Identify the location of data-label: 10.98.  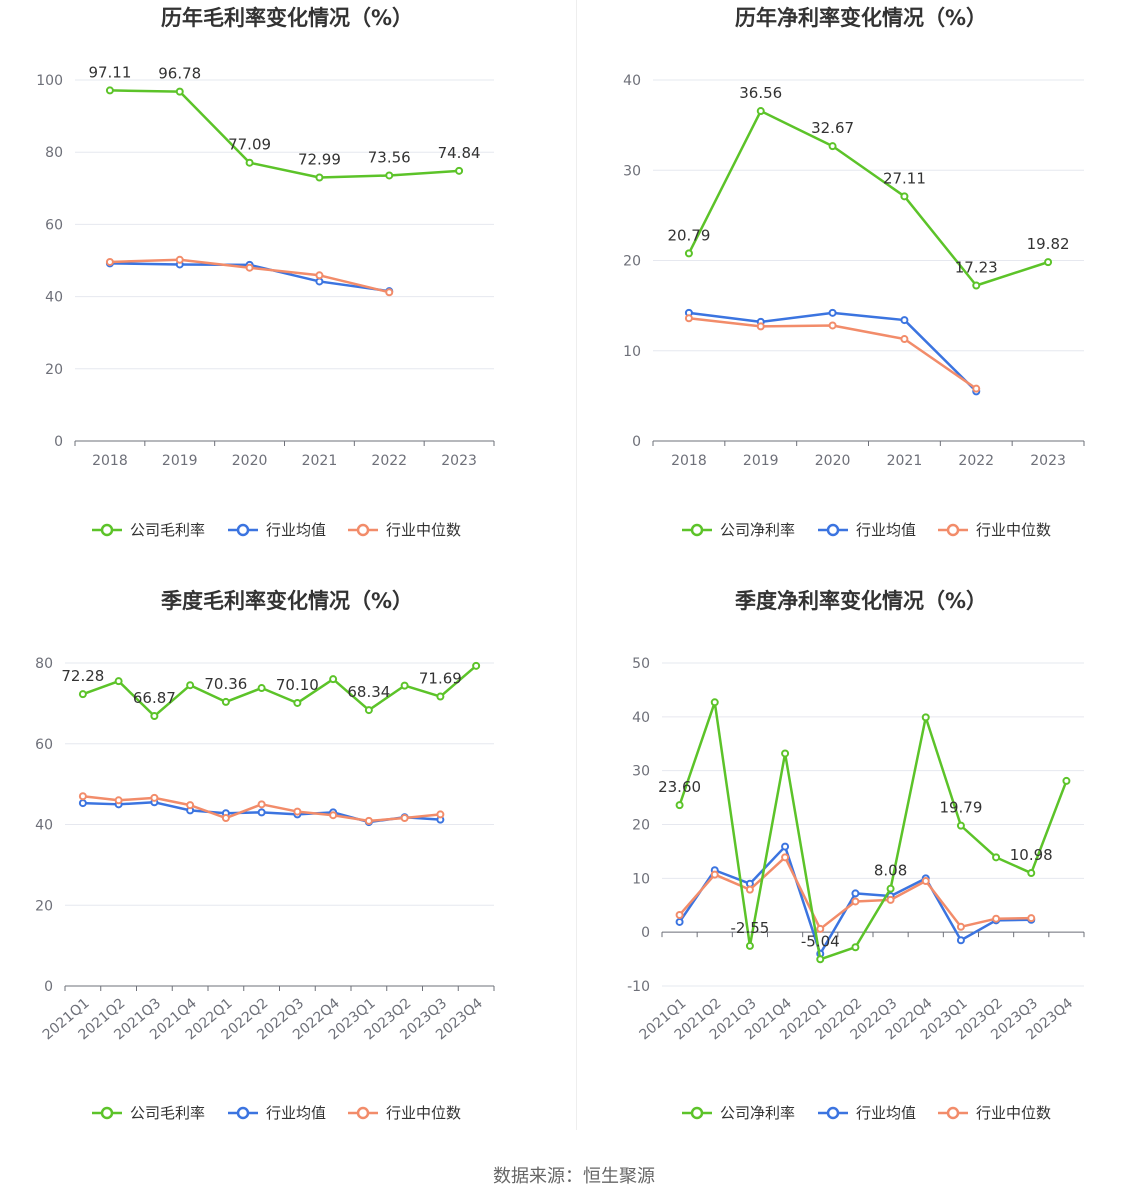
(1031, 855).